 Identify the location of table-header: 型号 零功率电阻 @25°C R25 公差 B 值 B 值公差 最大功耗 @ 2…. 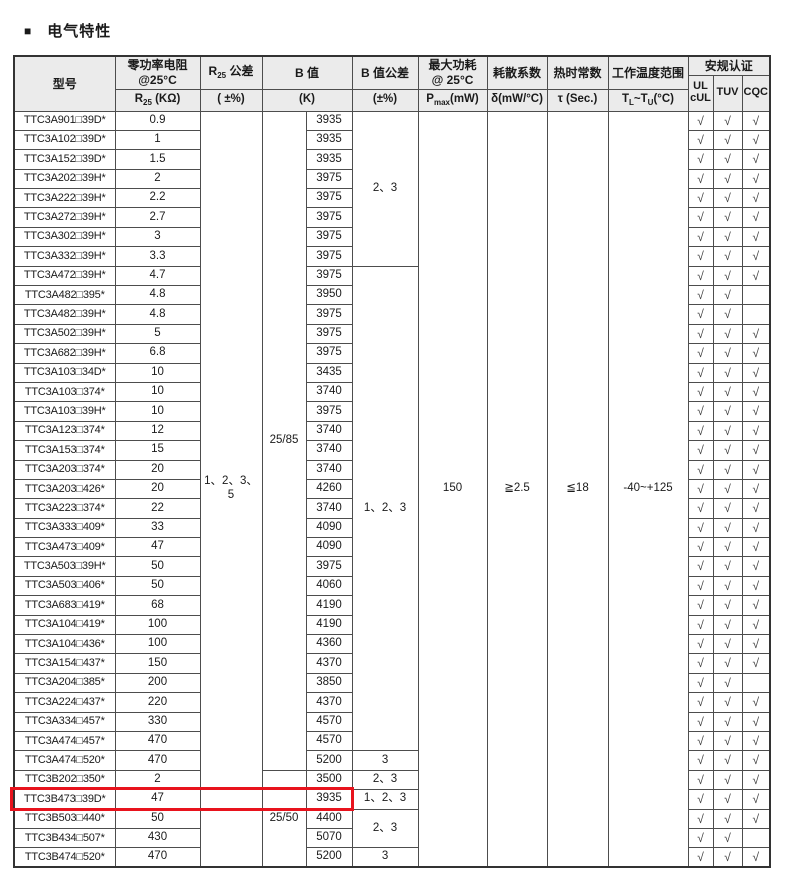
(392, 83).